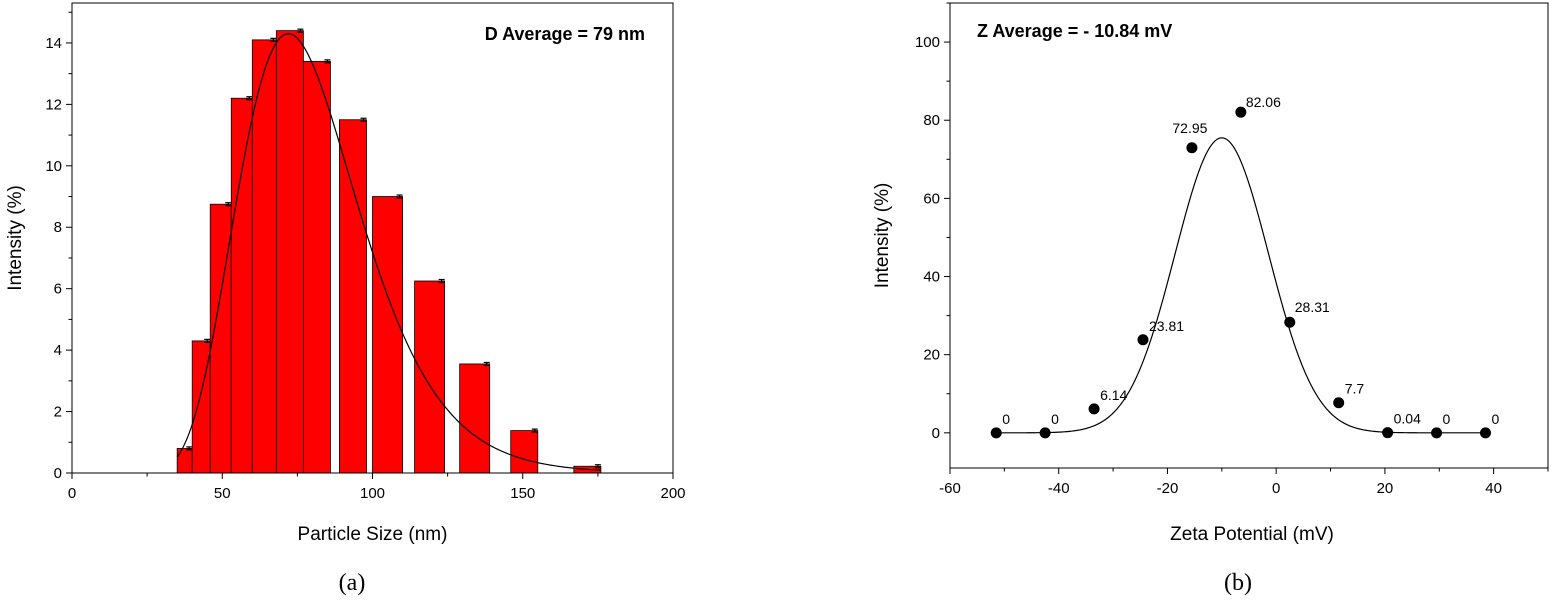 Image resolution: width=1561 pixels, height=601 pixels. Describe the element at coordinates (222, 493) in the screenshot. I see `x-tick-label: 50` at that location.